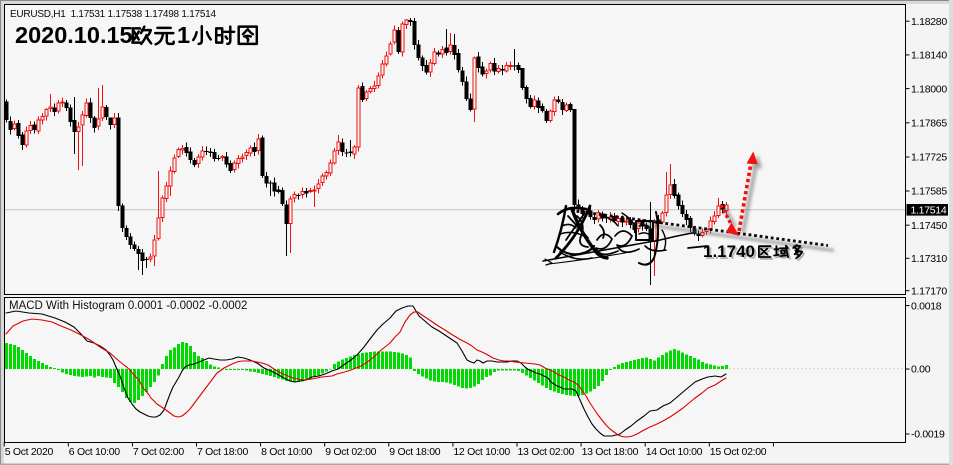 This screenshot has height=465, width=953. I want to click on svg-text: 5 Oct 2020, so click(29, 452).